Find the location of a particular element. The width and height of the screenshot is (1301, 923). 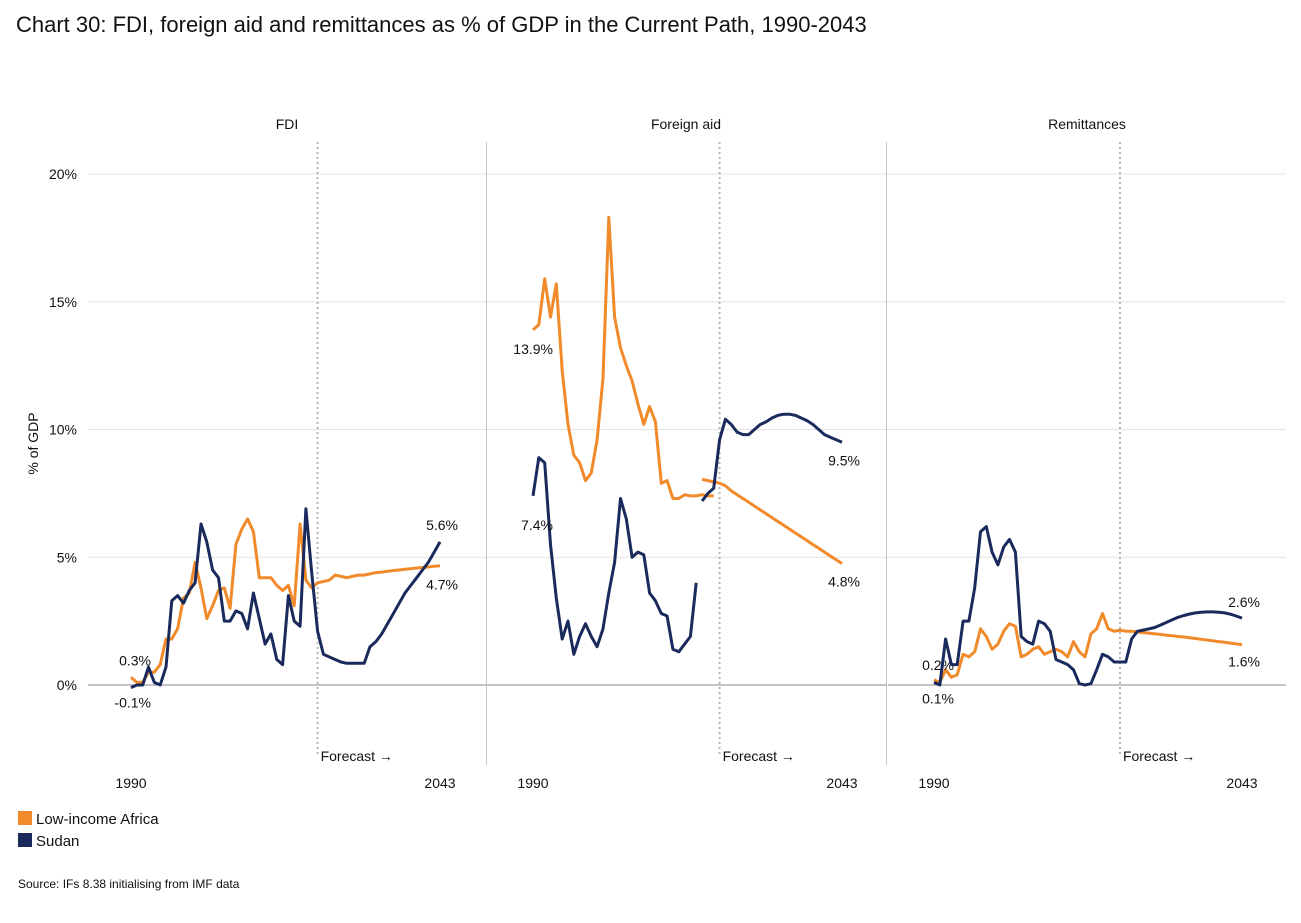

end-label-foreign-aid-sudan: 9.5% is located at coordinates (844, 460).